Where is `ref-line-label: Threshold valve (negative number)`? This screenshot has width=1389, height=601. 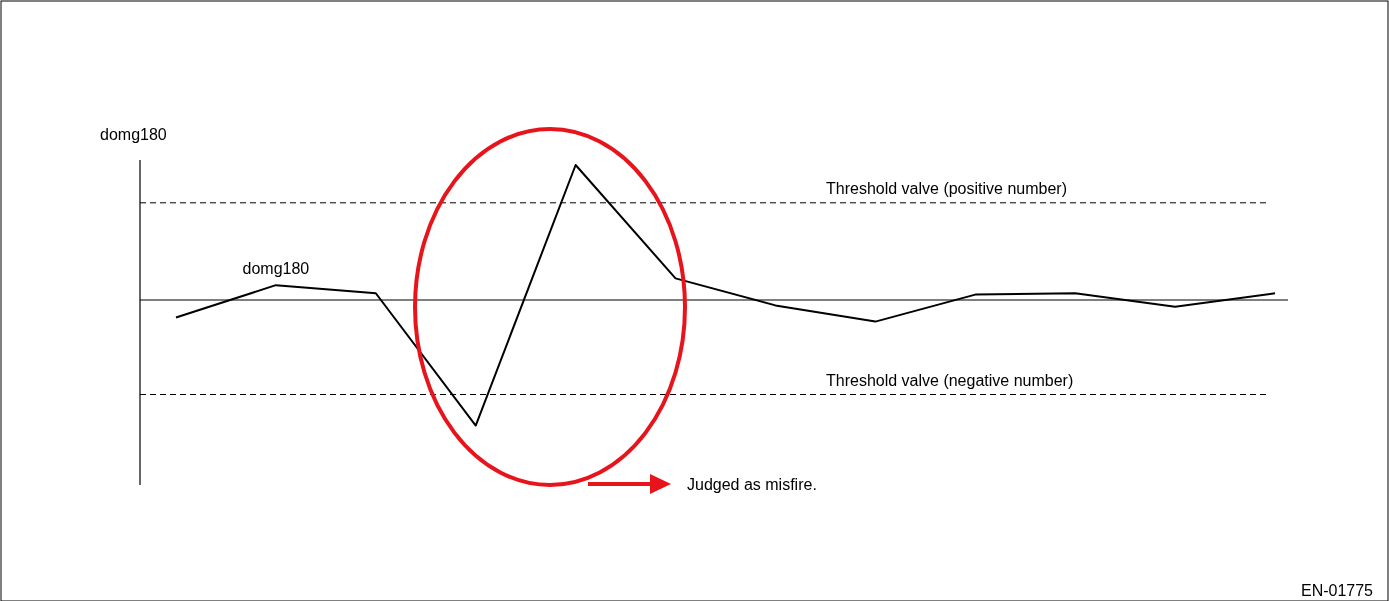
ref-line-label: Threshold valve (negative number) is located at coordinates (950, 380).